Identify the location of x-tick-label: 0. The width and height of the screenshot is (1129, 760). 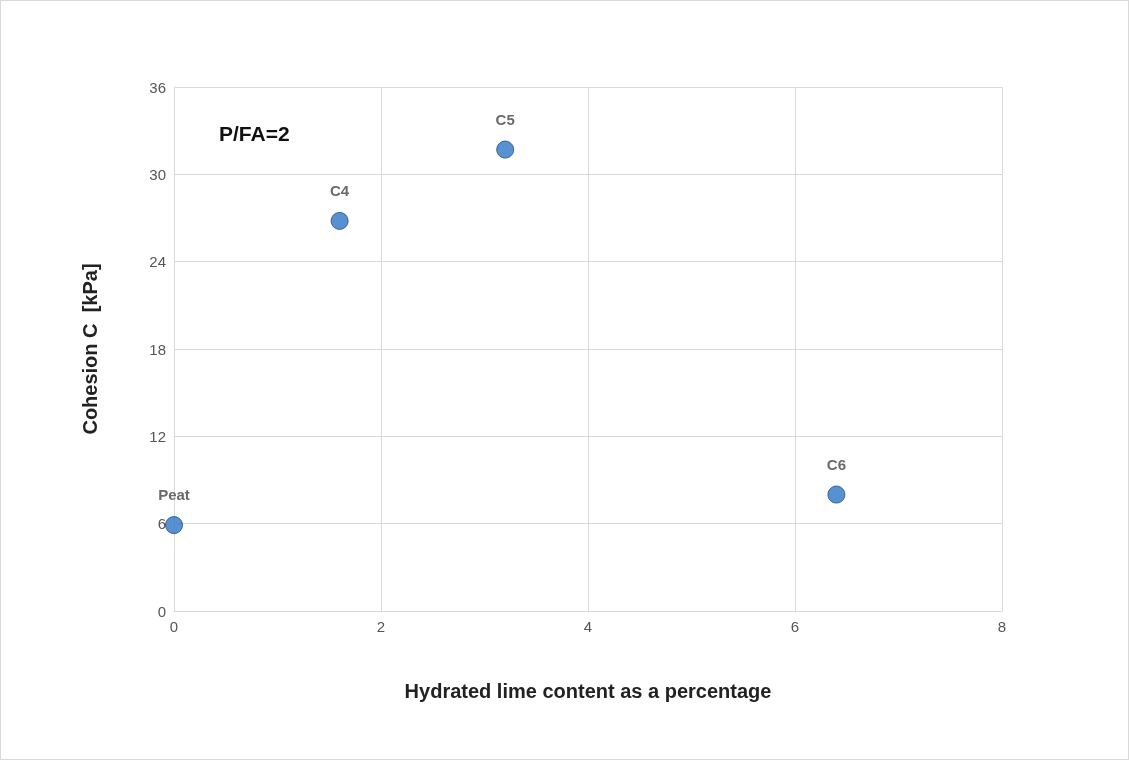
(174, 626).